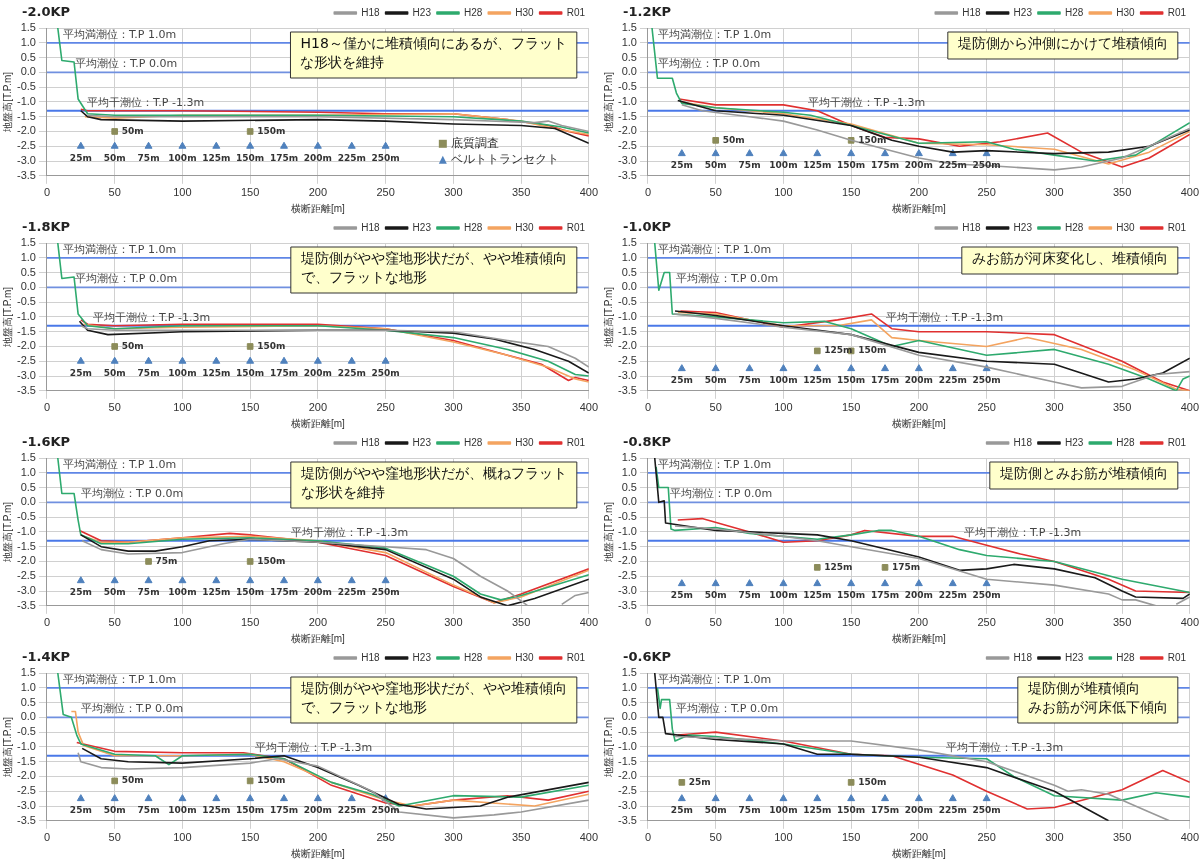 This screenshot has width=1203, height=861. Describe the element at coordinates (851, 622) in the screenshot. I see `x-tick-label: 150` at that location.